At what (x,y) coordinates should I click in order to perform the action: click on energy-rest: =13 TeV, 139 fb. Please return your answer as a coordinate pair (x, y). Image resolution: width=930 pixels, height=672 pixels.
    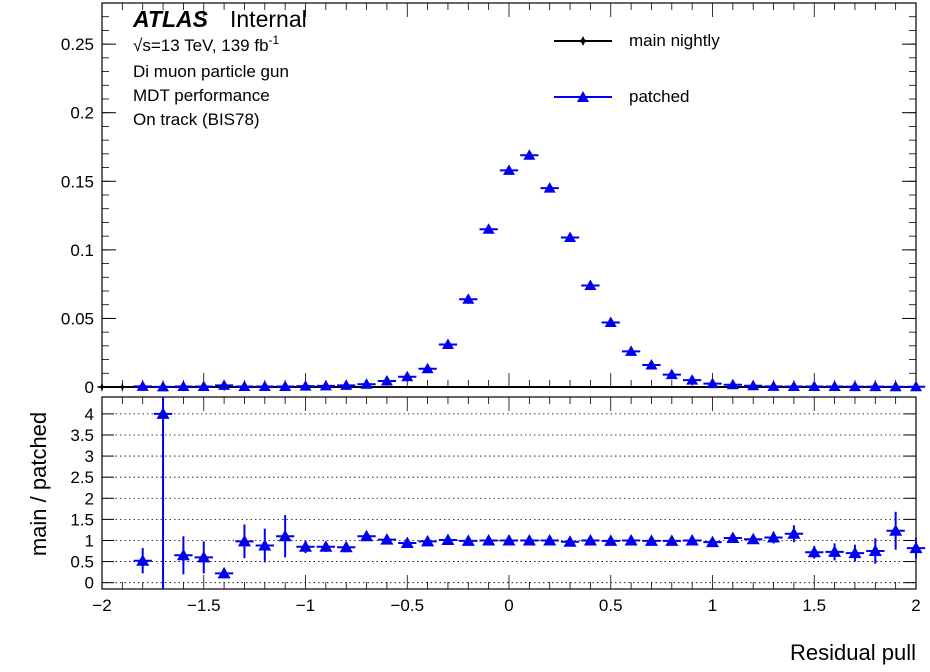
    Looking at the image, I should click on (210, 45).